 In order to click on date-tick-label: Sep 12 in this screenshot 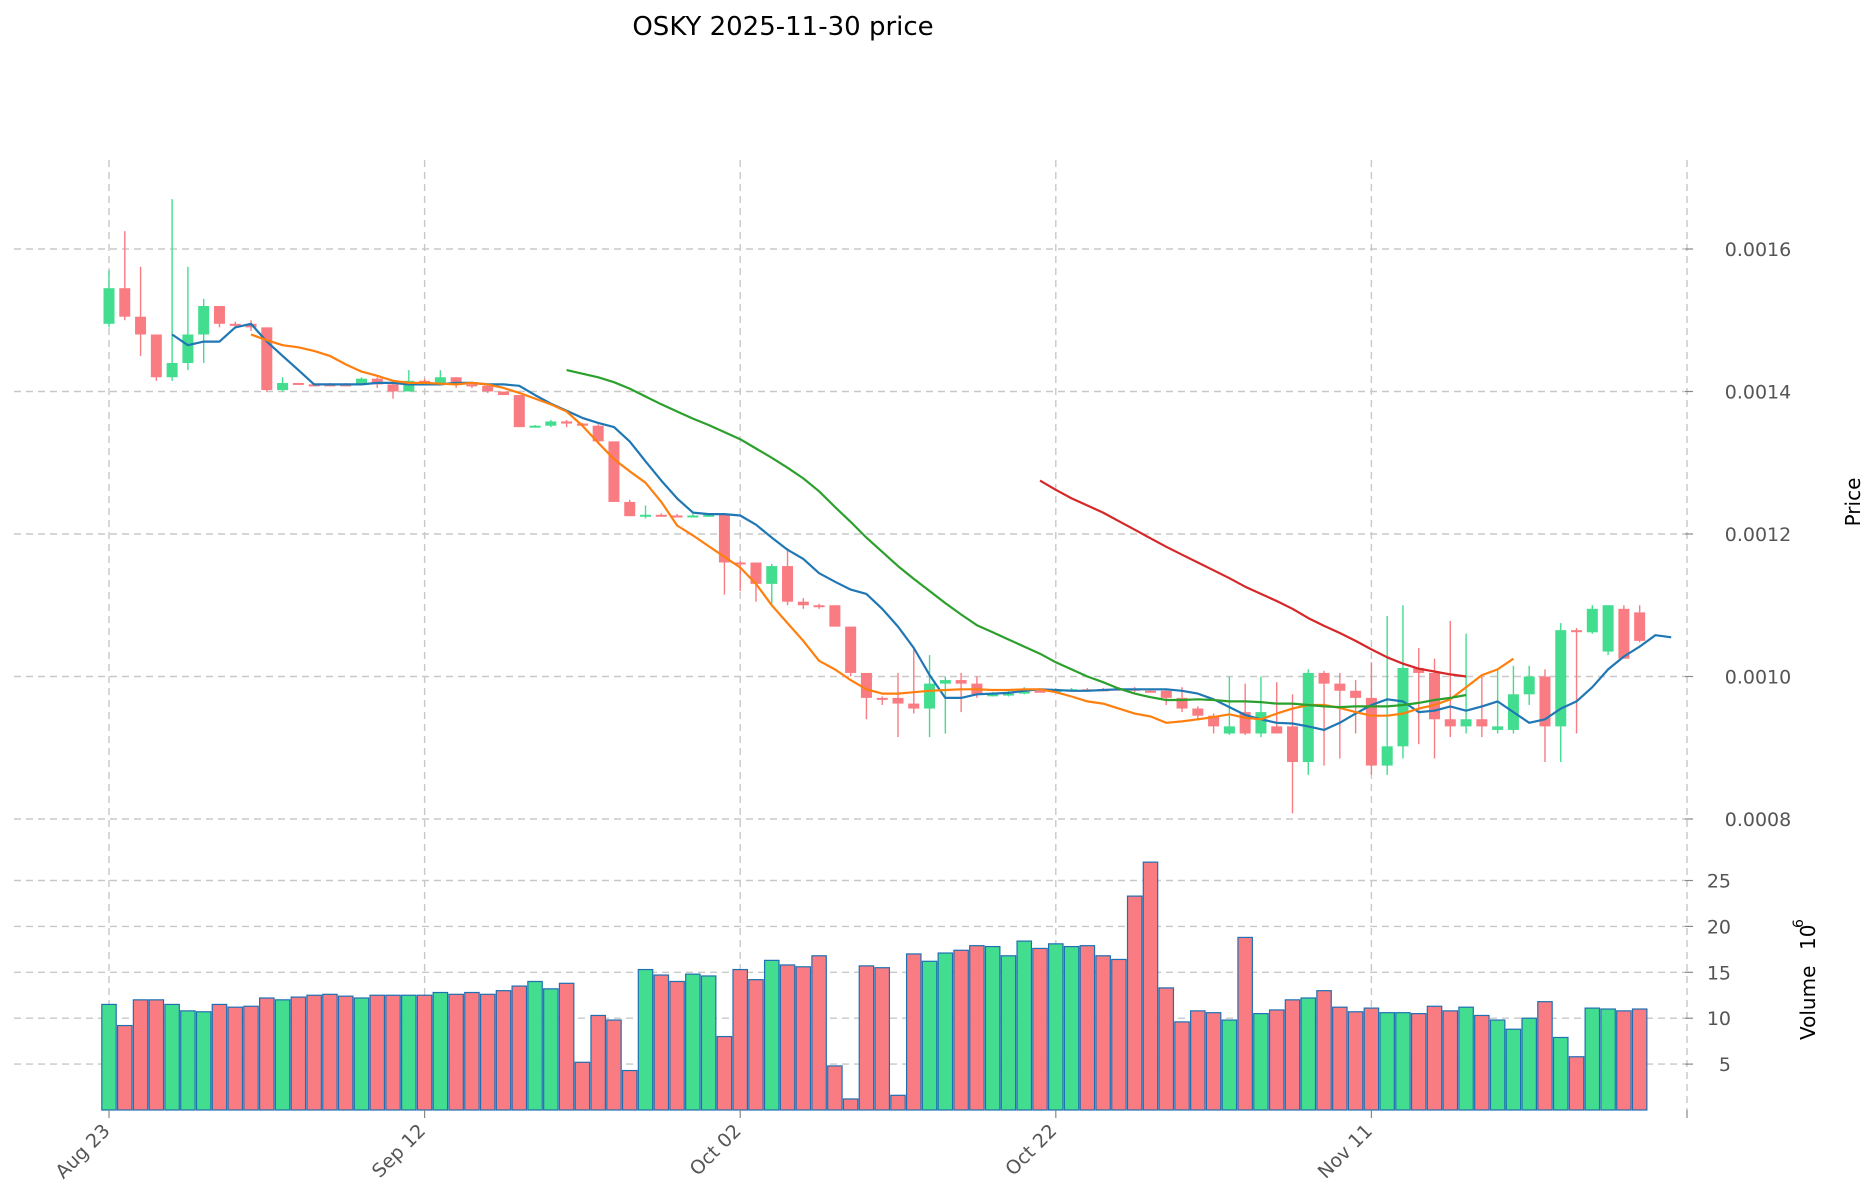, I will do `click(399, 1151)`.